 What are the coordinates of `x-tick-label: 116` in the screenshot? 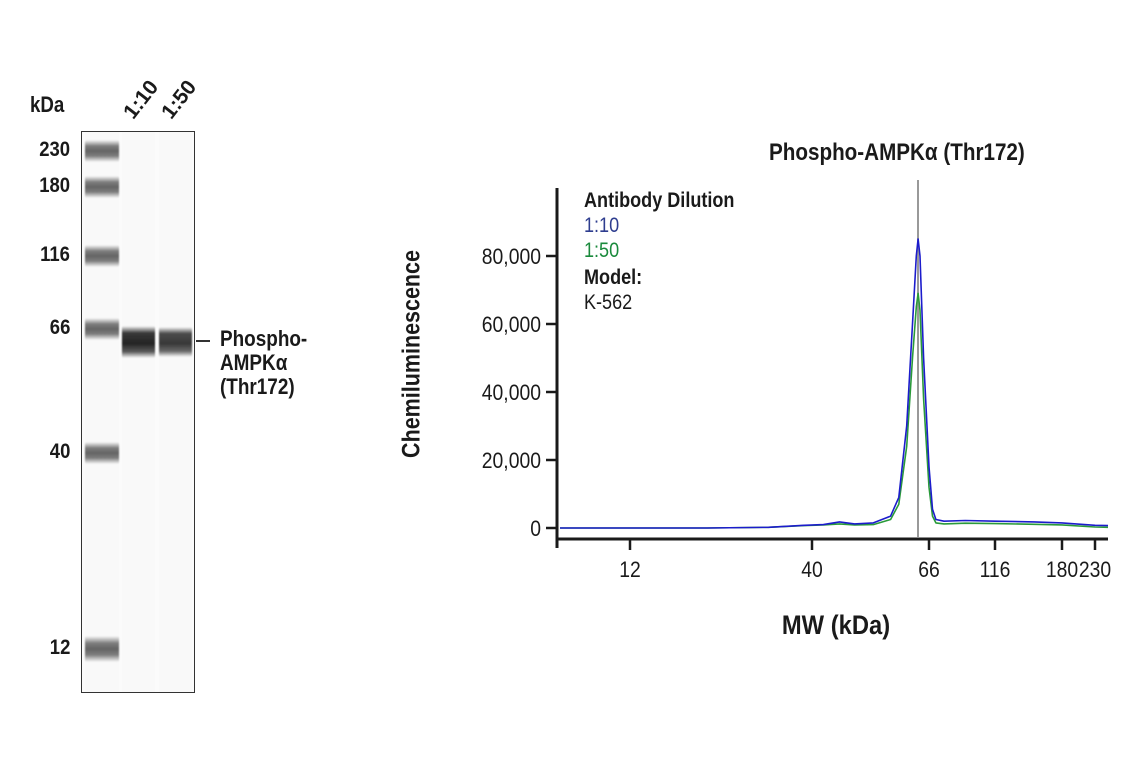 It's located at (995, 570).